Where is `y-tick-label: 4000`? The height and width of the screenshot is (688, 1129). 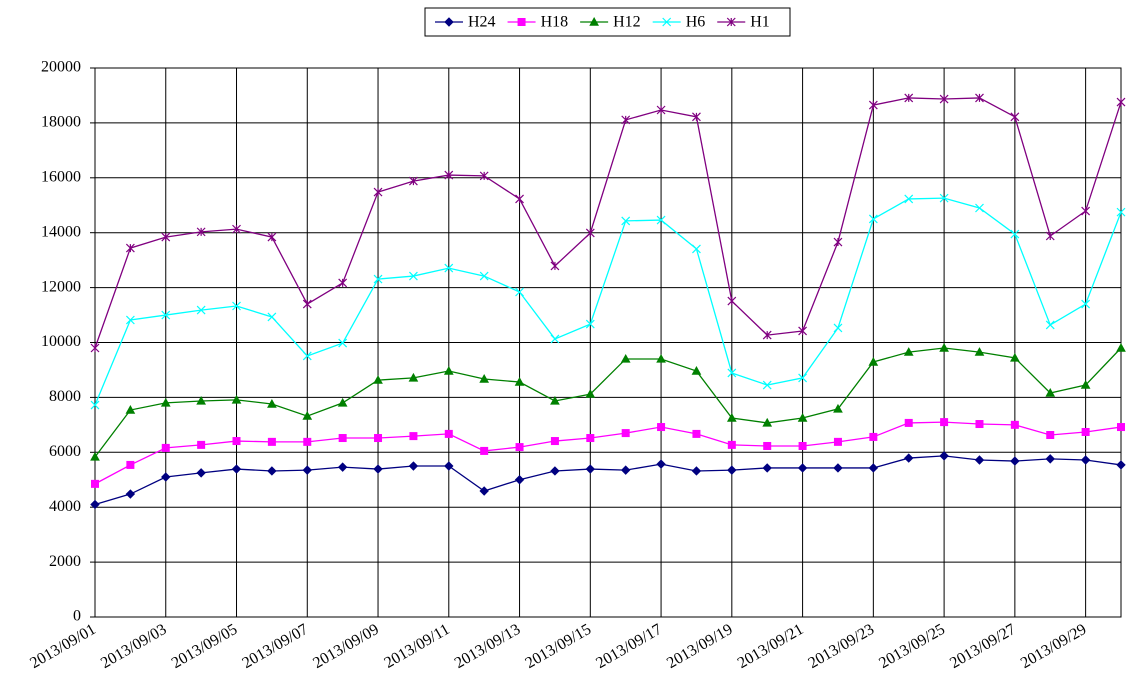
y-tick-label: 4000 is located at coordinates (65, 506).